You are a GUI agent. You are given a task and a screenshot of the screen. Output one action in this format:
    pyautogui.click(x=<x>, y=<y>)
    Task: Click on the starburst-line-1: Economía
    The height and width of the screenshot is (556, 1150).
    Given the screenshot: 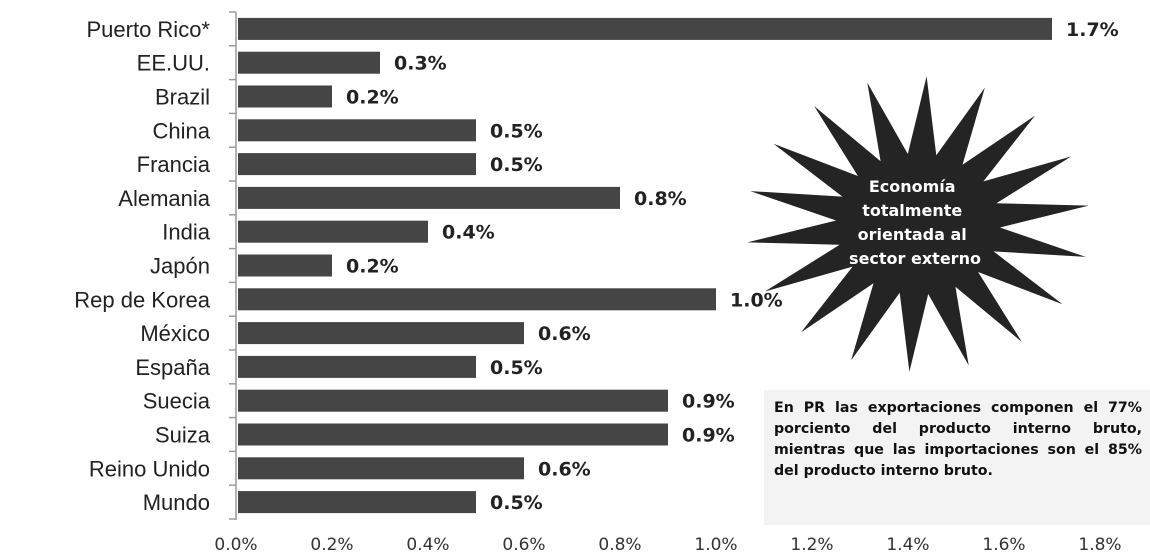 What is the action you would take?
    pyautogui.click(x=912, y=186)
    